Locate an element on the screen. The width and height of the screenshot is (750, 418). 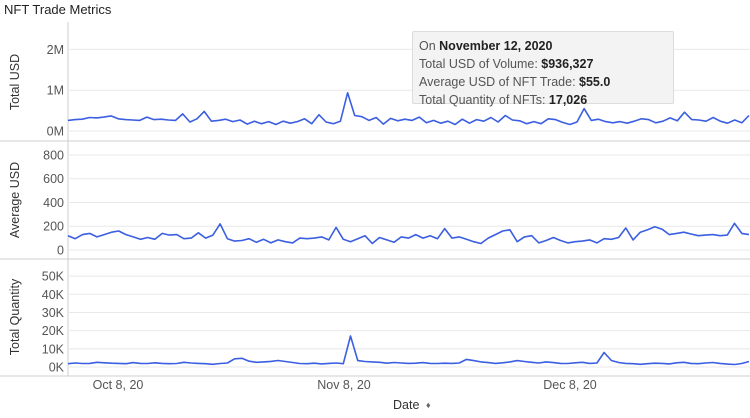
tooltip-avg-value: $55.0 is located at coordinates (595, 82).